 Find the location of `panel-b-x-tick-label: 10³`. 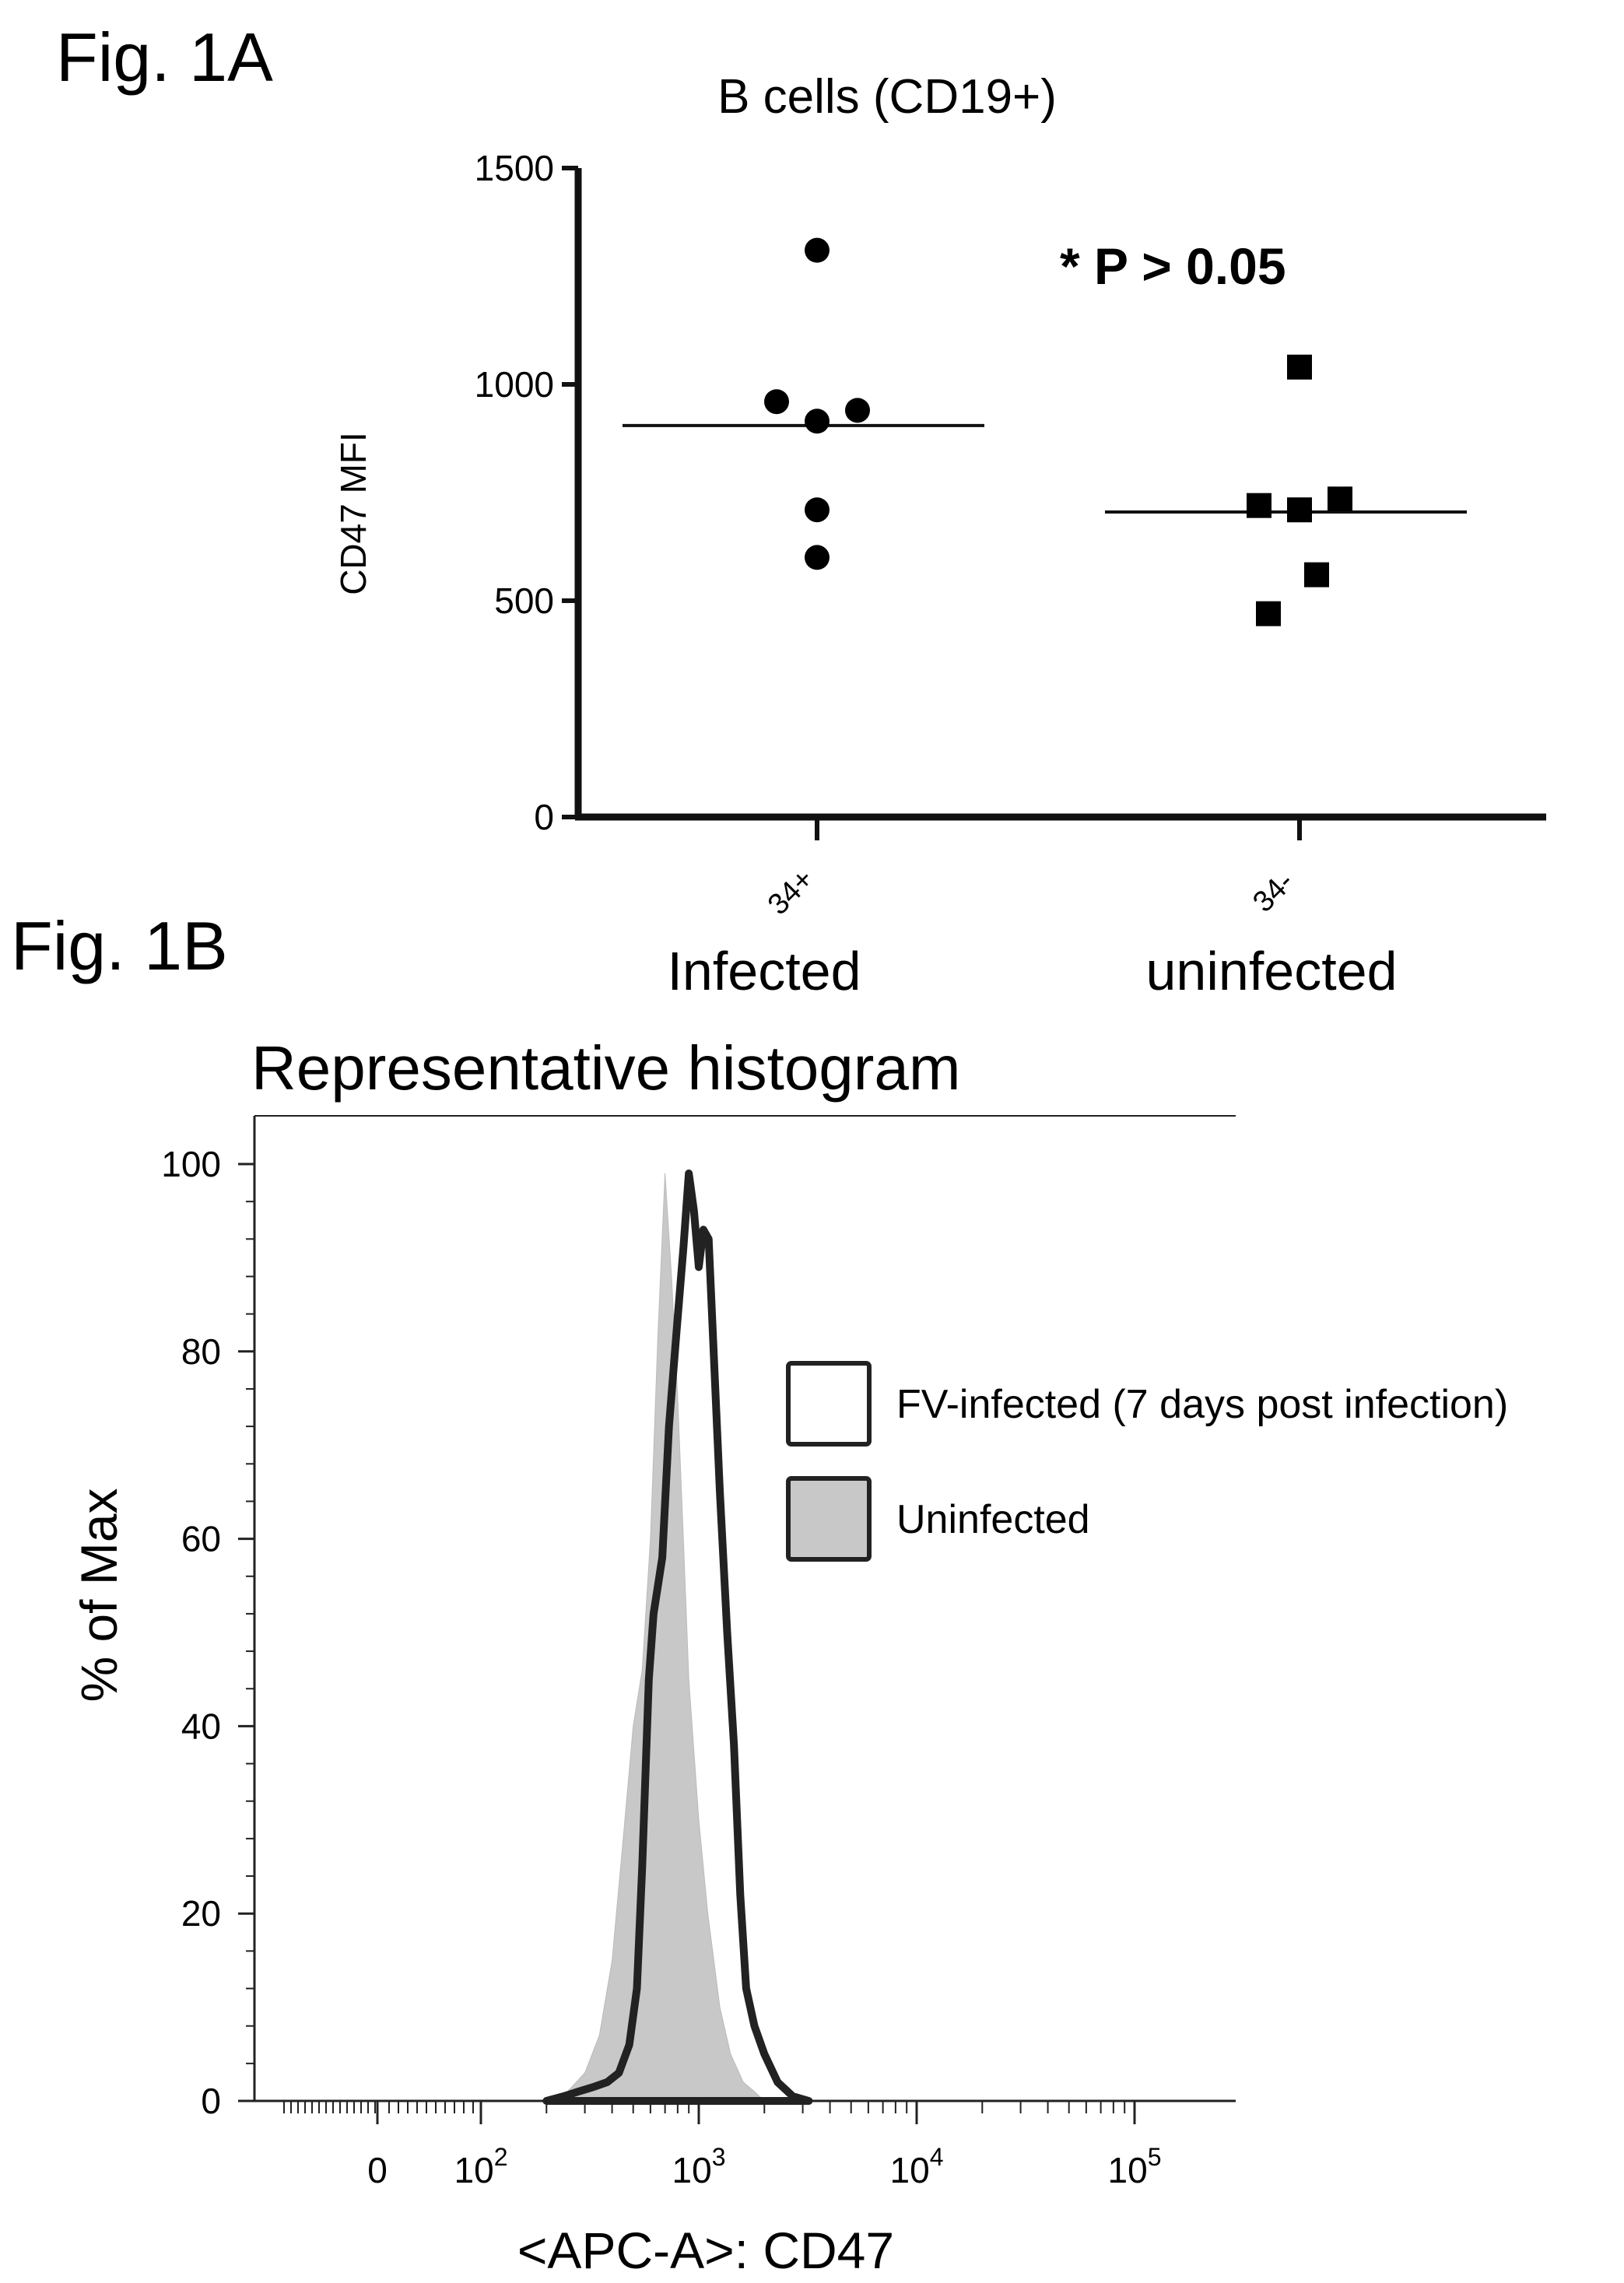

panel-b-x-tick-label: 10³ is located at coordinates (699, 2166).